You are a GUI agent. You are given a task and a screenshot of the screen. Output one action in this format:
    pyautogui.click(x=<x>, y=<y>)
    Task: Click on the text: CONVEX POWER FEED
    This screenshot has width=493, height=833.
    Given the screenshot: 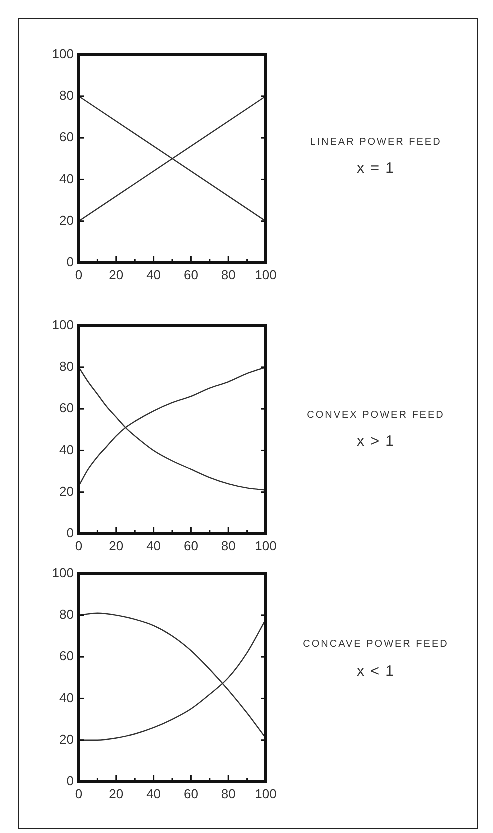 What is the action you would take?
    pyautogui.click(x=376, y=415)
    